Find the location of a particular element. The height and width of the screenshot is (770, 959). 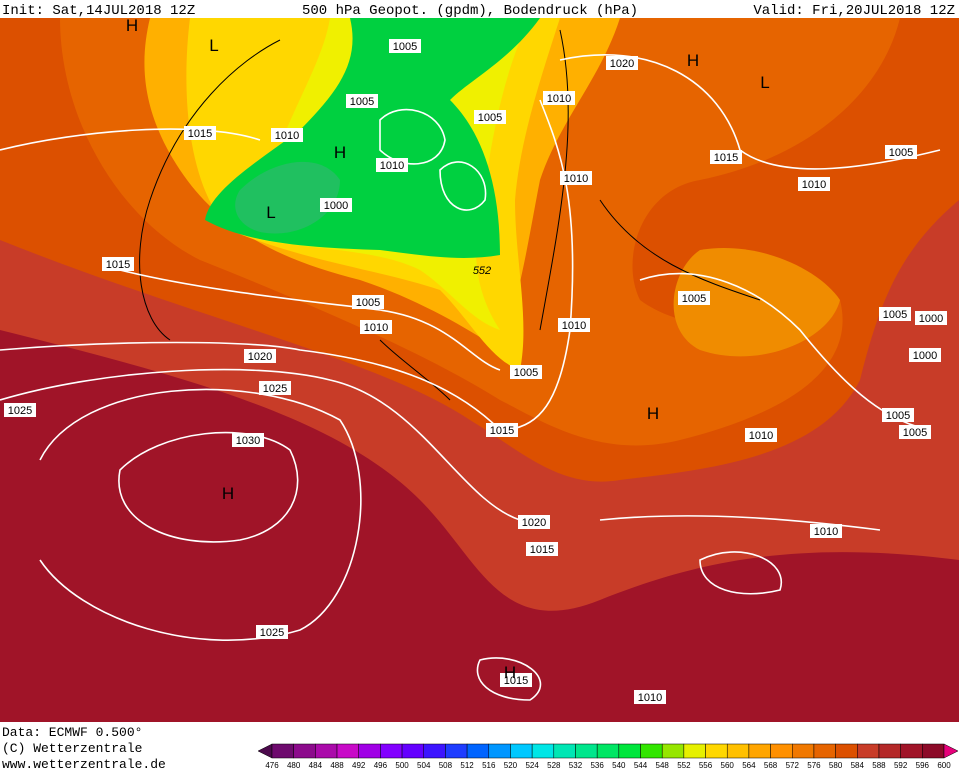

colorbar-label: 520 is located at coordinates (511, 765).